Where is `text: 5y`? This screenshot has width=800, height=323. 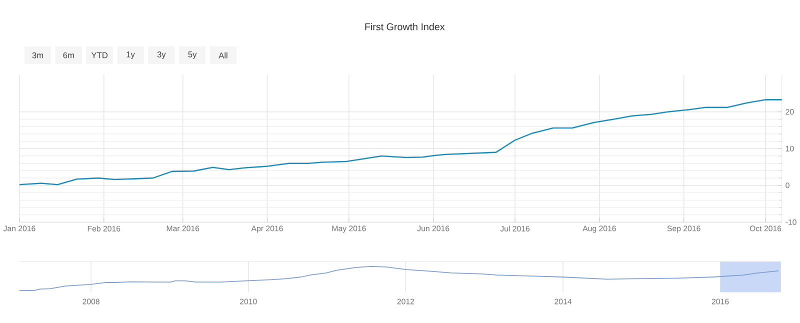
text: 5y is located at coordinates (192, 56).